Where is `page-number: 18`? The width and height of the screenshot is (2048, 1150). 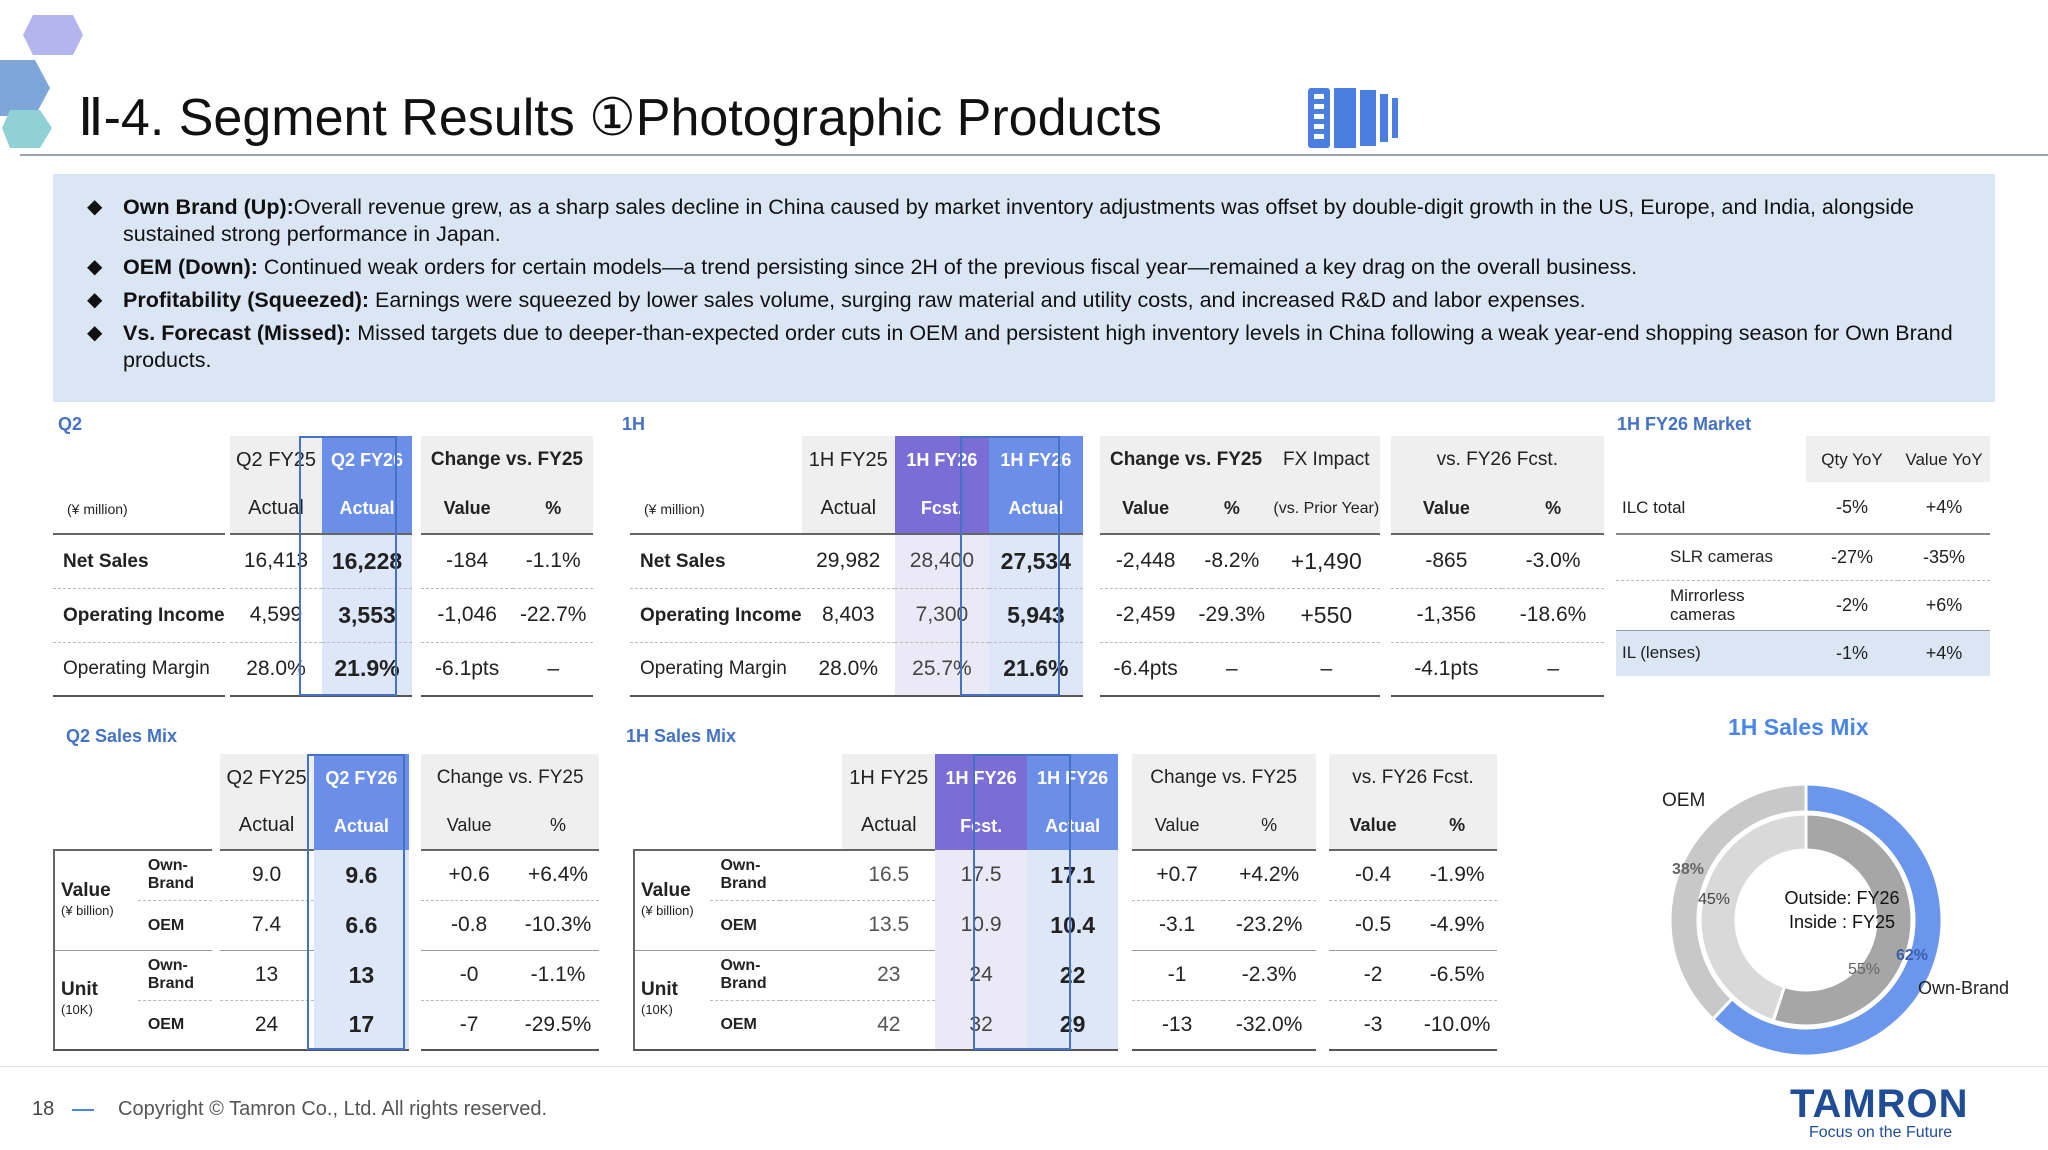
page-number: 18 is located at coordinates (43, 1109).